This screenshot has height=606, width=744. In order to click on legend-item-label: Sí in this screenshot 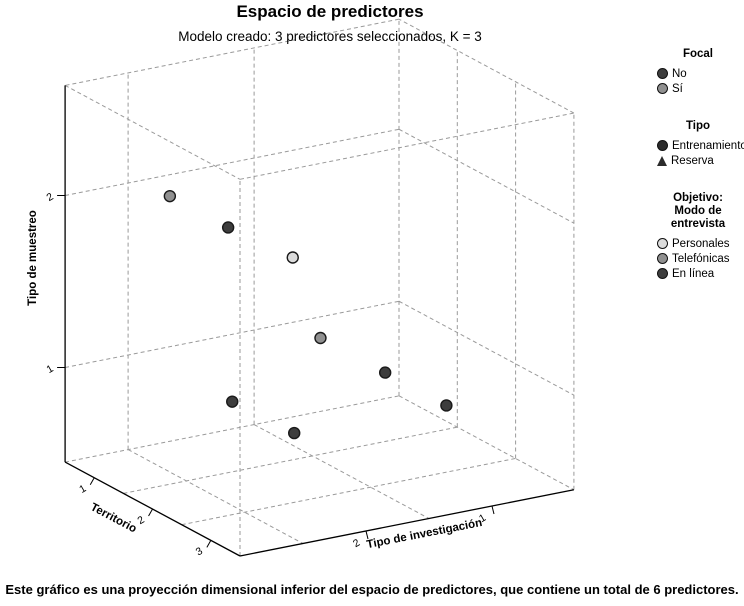, I will do `click(677, 88)`.